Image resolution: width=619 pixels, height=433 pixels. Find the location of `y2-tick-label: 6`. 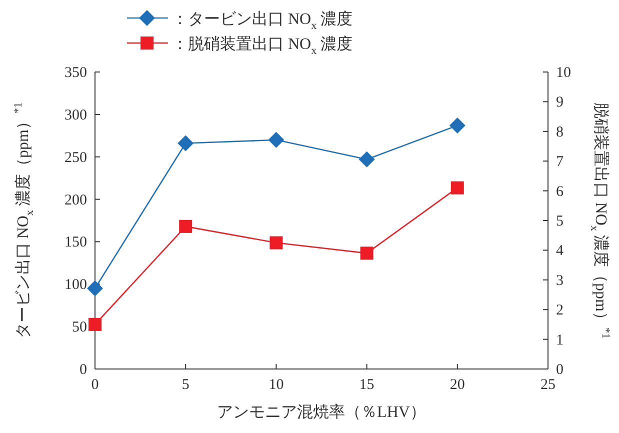

y2-tick-label: 6 is located at coordinates (560, 192).